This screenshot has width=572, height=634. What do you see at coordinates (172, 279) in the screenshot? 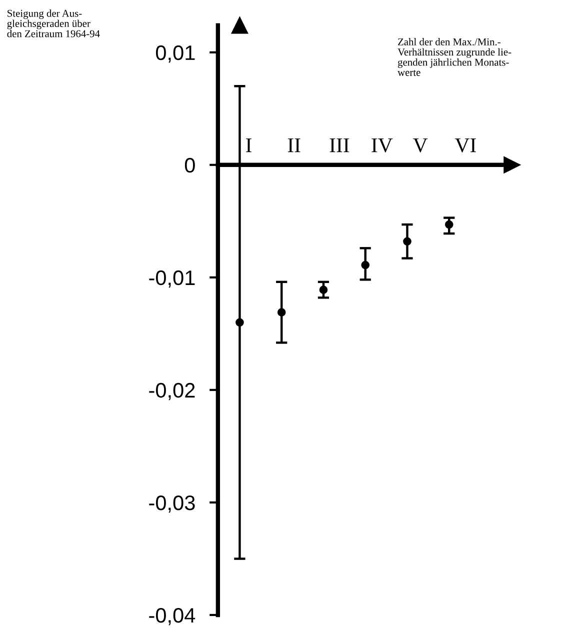
I see `y-tick-label: -0,01` at bounding box center [172, 279].